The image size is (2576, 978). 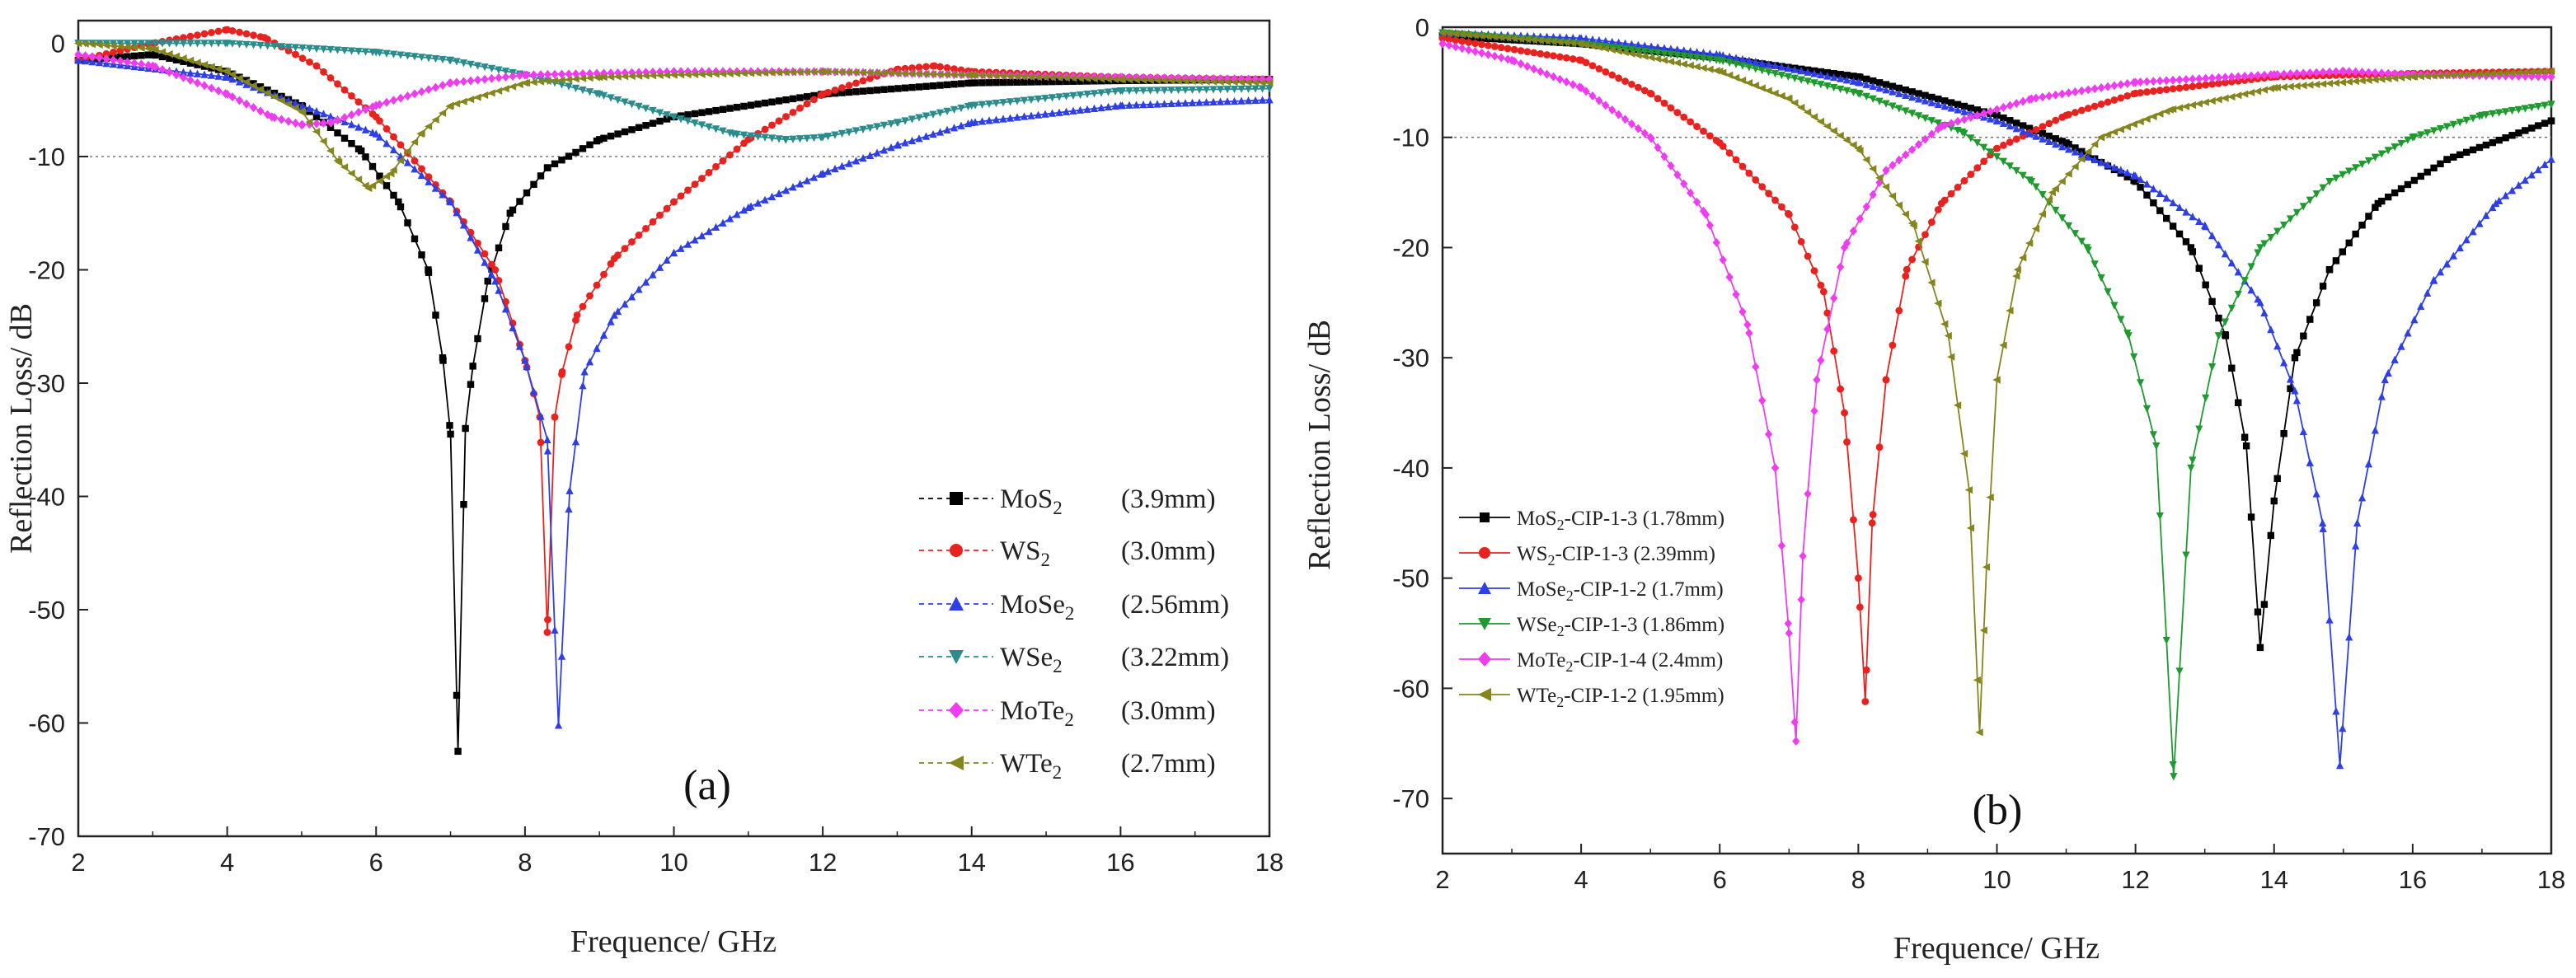 I want to click on legend-item-b-3: WSe2-CIP-1-3 (1.86mm), so click(x=1592, y=626).